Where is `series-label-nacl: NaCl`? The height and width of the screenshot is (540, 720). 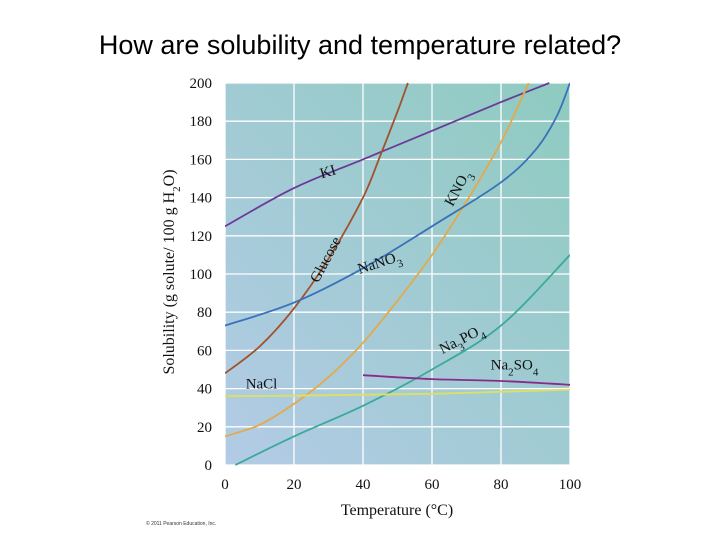
series-label-nacl: NaCl is located at coordinates (262, 385).